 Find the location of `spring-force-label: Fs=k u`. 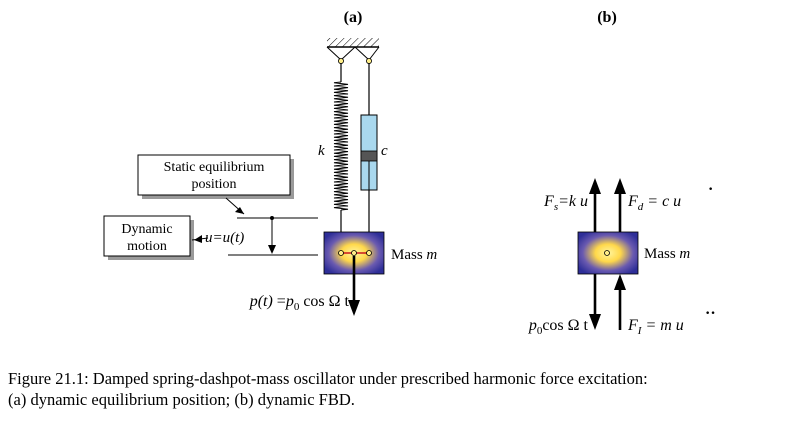

spring-force-label: Fs=k u is located at coordinates (565, 203).